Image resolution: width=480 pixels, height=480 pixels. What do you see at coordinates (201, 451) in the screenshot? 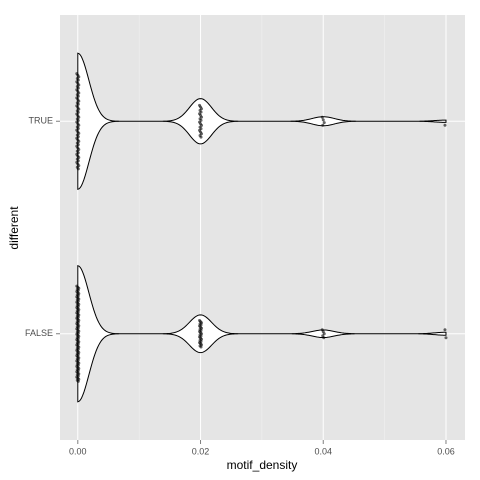
I see `x-tick-label: 0.02` at bounding box center [201, 451].